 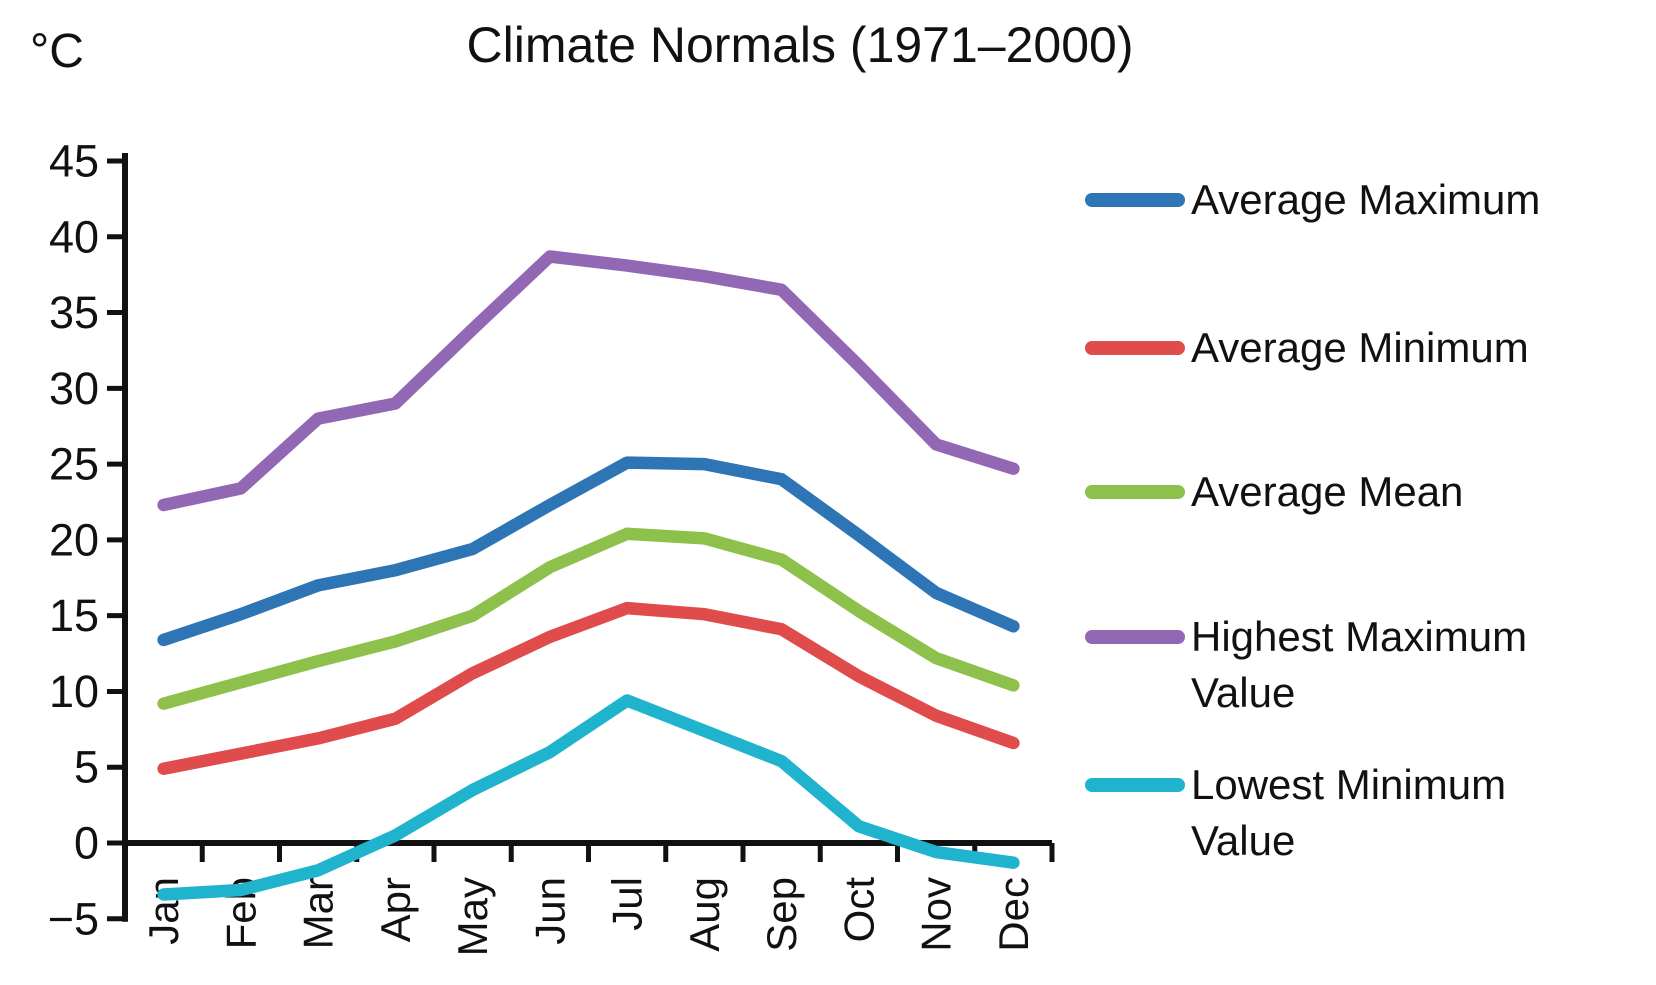 What do you see at coordinates (74, 388) in the screenshot?
I see `y-tick-label: 30` at bounding box center [74, 388].